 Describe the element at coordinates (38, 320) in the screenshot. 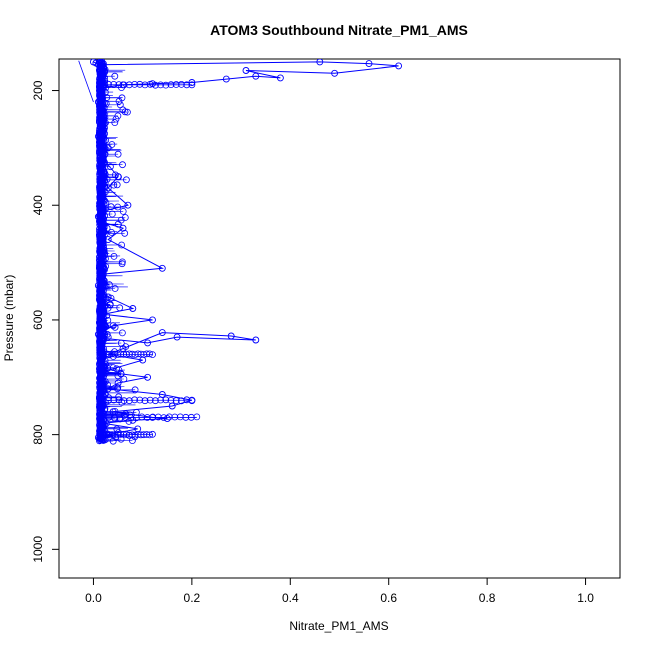

I see `y-tick-label: 600` at that location.